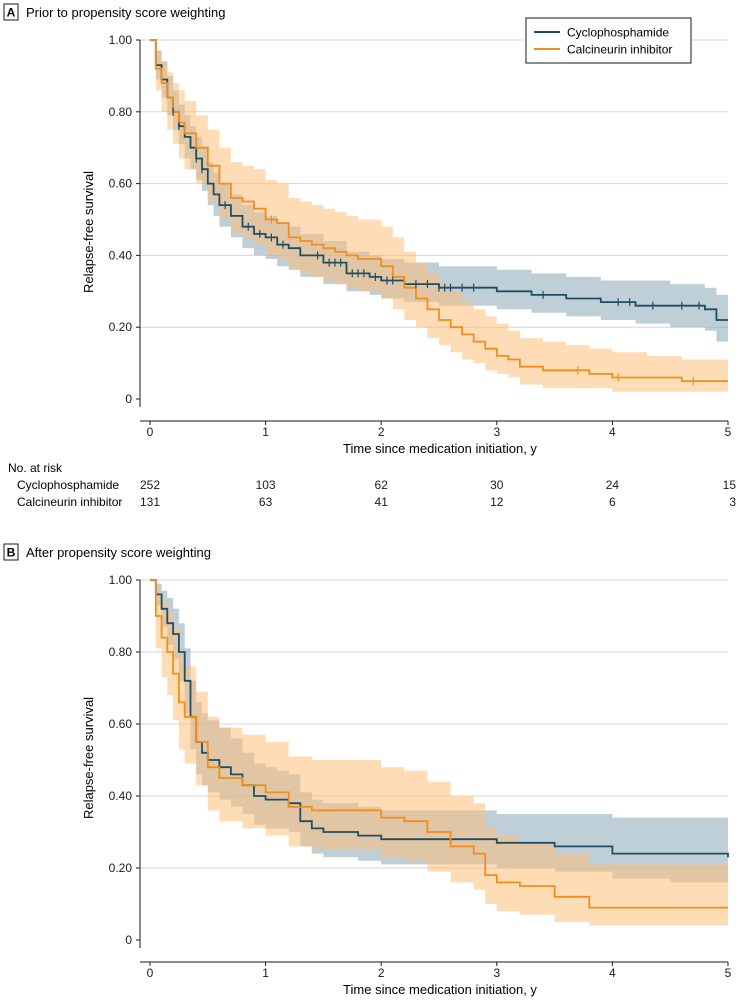 The image size is (738, 1000). Describe the element at coordinates (35, 468) in the screenshot. I see `risk-table-header: No. at risk` at that location.